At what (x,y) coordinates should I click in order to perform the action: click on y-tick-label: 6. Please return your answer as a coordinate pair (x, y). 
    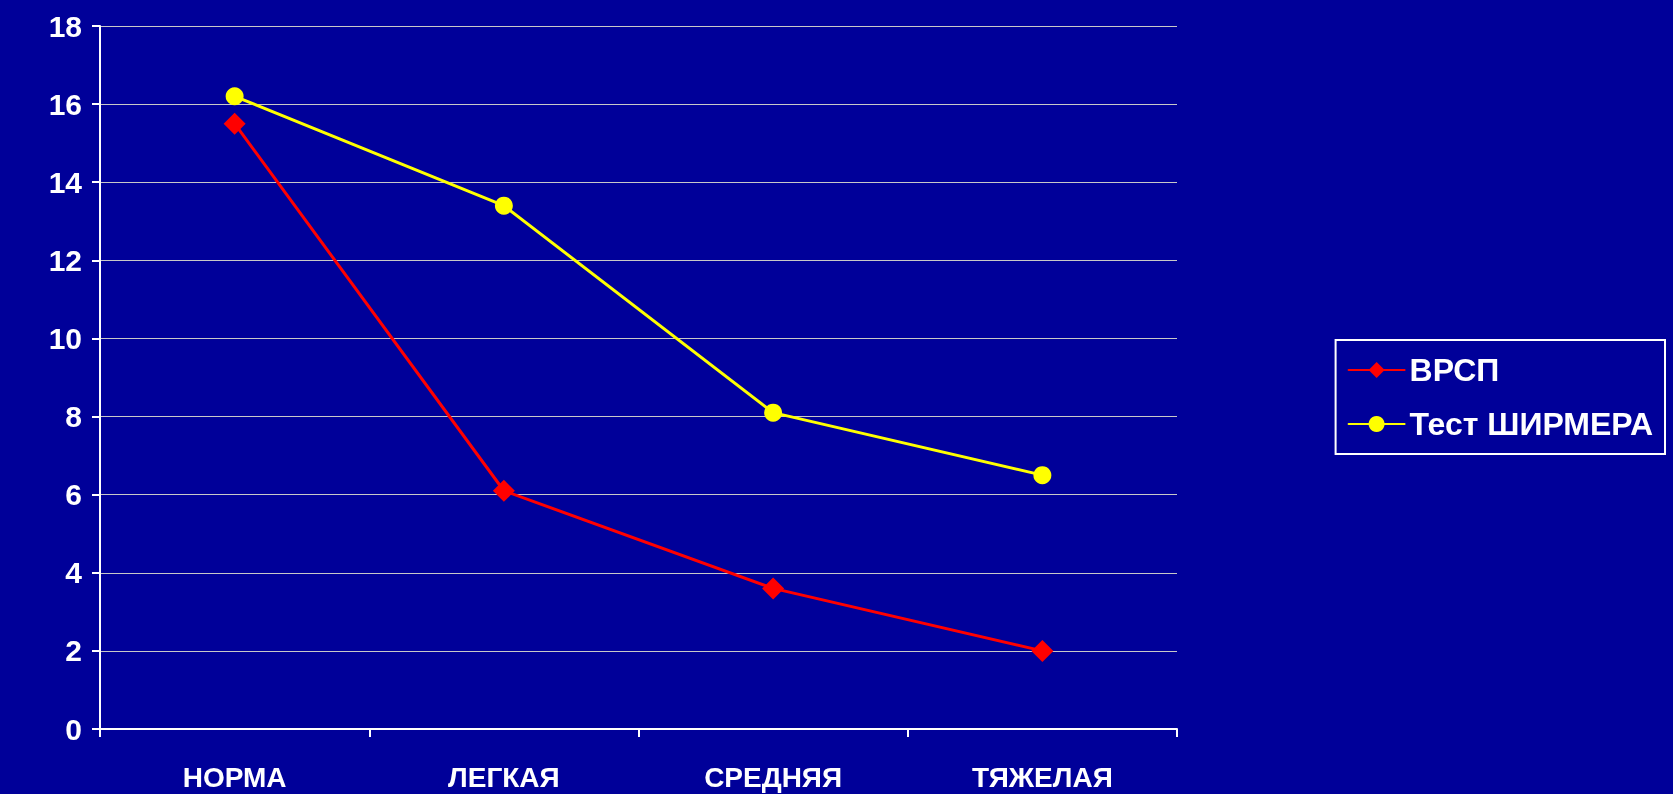
    Looking at the image, I should click on (73, 495).